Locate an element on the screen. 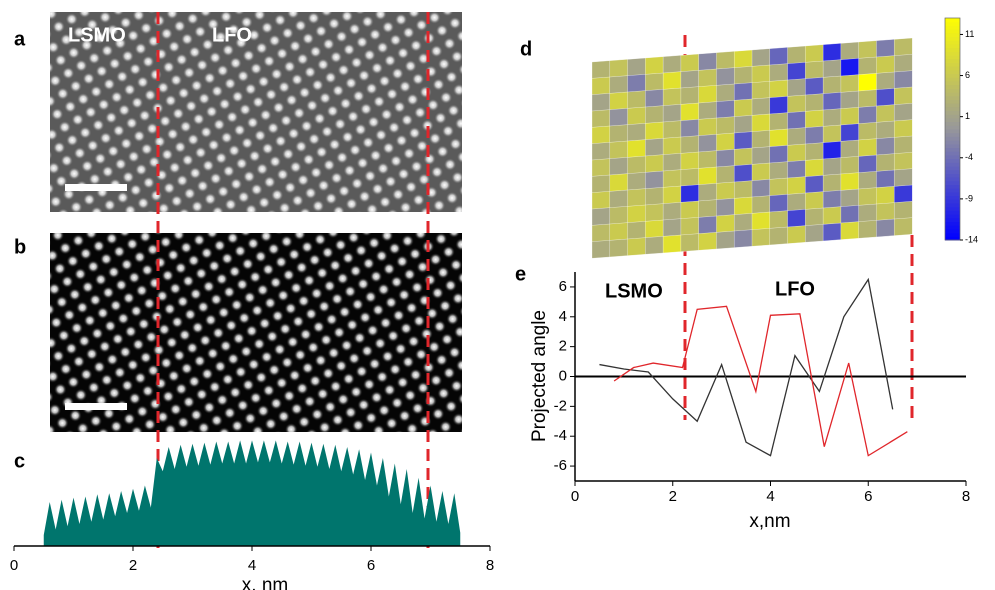  annotation: LFO is located at coordinates (795, 289).